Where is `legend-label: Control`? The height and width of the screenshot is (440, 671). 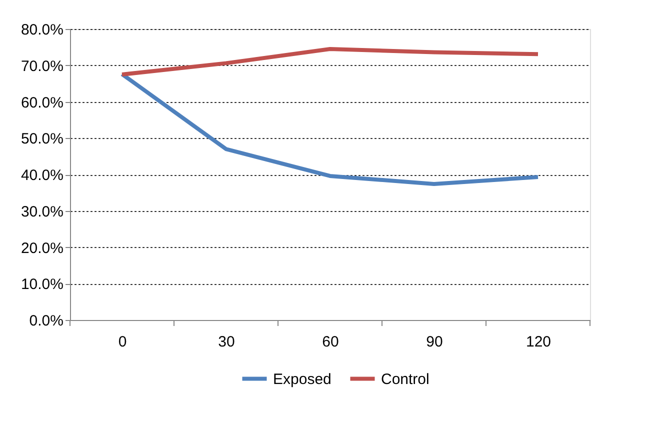 legend-label: Control is located at coordinates (405, 379).